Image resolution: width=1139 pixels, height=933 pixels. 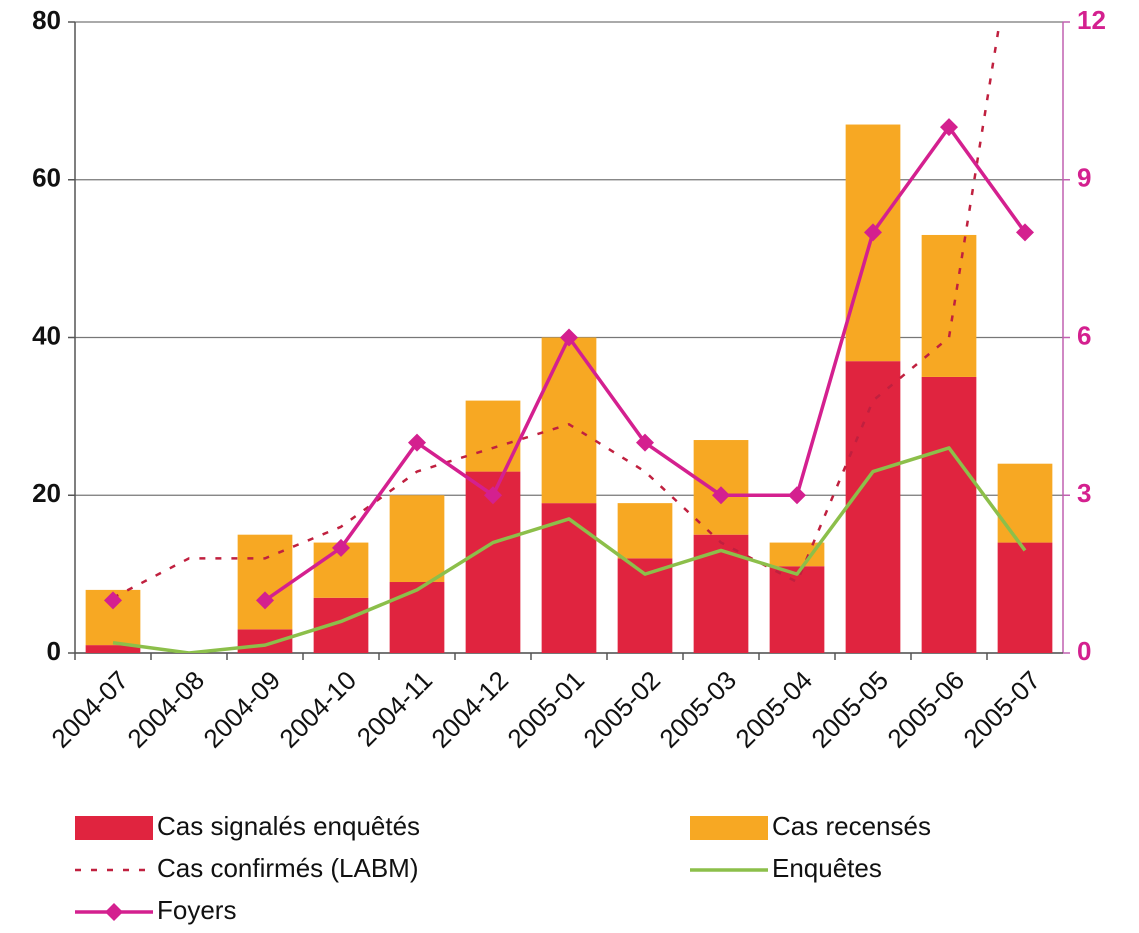 I want to click on x-tick-label: 2005-03, so click(x=697, y=709).